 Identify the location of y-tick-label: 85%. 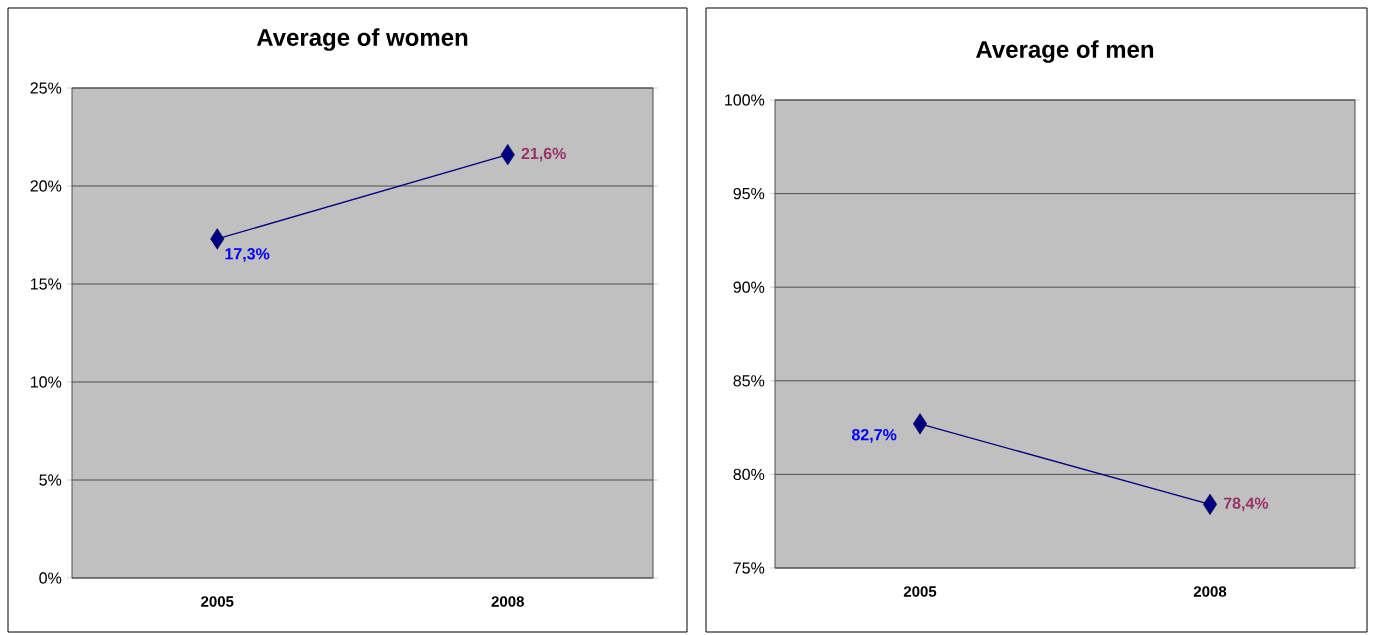
(749, 381).